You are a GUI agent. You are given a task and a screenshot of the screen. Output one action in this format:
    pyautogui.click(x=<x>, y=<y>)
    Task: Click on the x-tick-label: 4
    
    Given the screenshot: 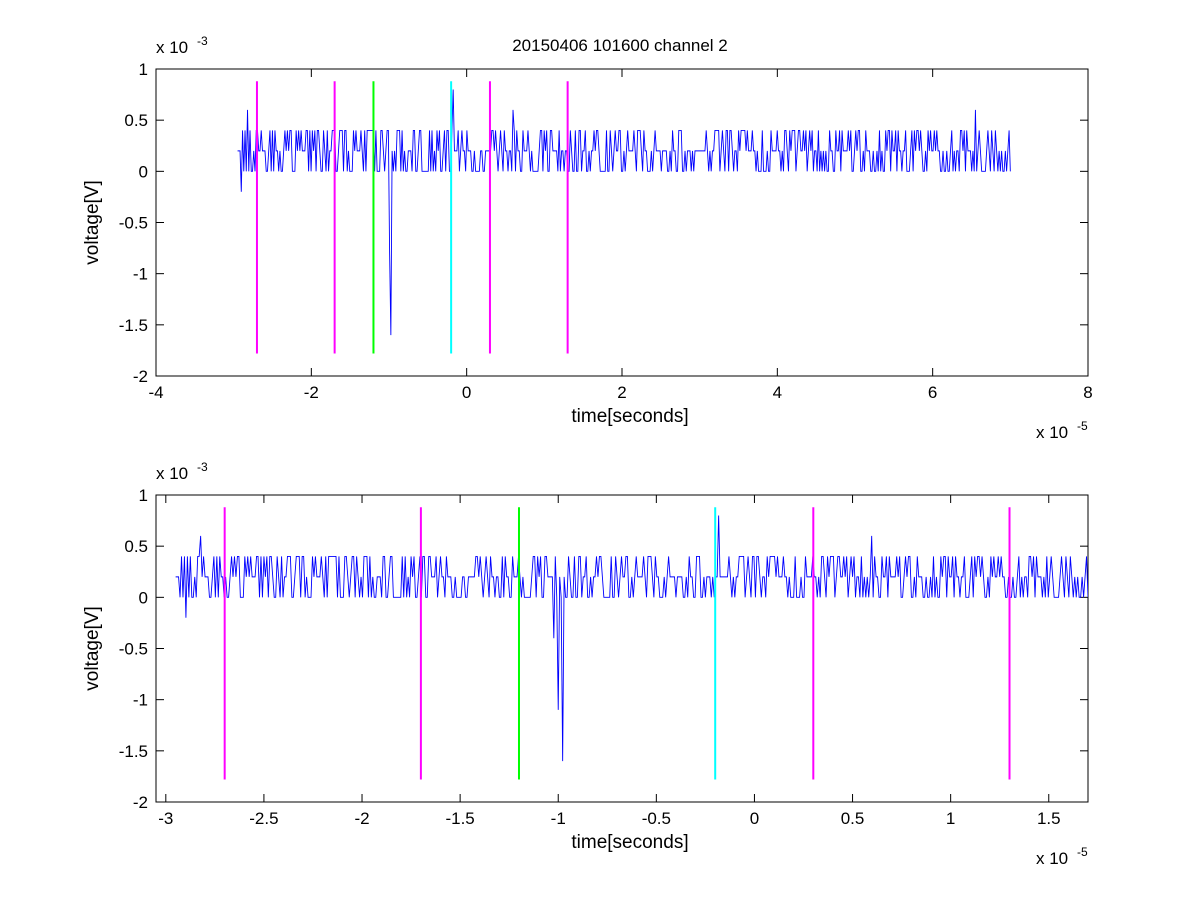 What is the action you would take?
    pyautogui.click(x=777, y=392)
    